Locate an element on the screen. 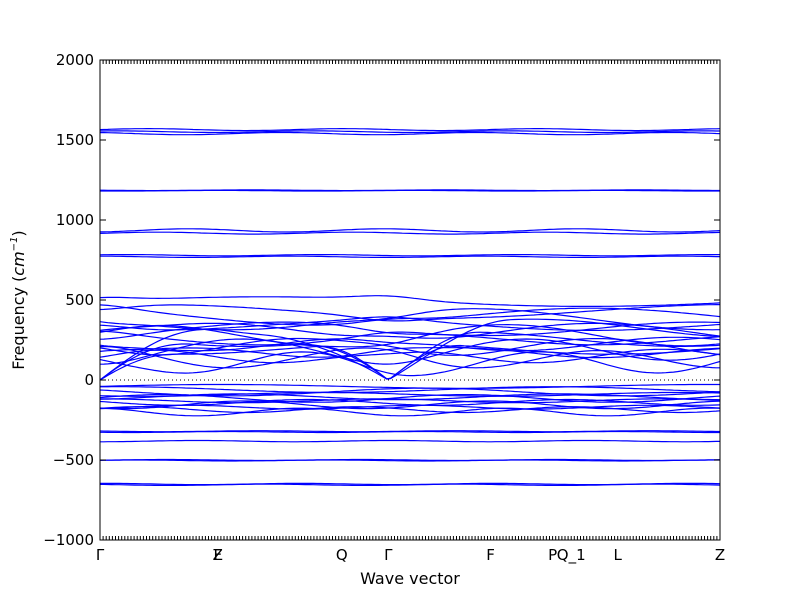  x-tick-label: Q is located at coordinates (342, 555).